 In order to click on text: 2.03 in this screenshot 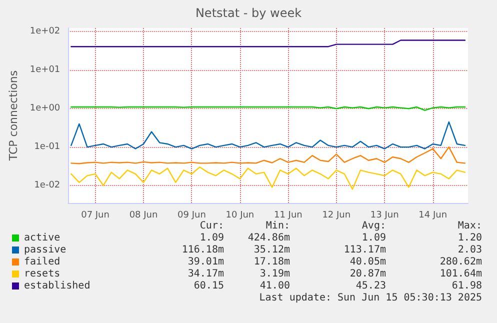, I will do `click(470, 250)`.